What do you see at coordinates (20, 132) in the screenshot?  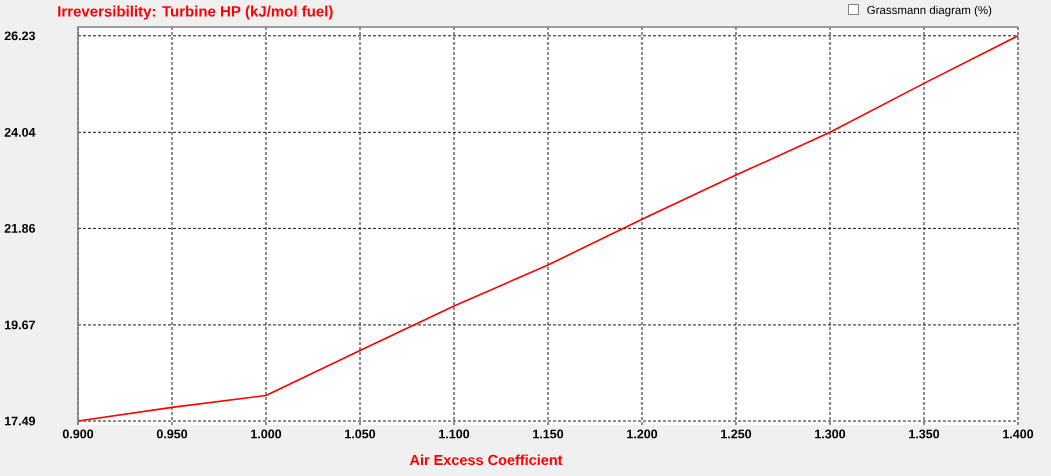 I see `y-tick-label: 24.04` at bounding box center [20, 132].